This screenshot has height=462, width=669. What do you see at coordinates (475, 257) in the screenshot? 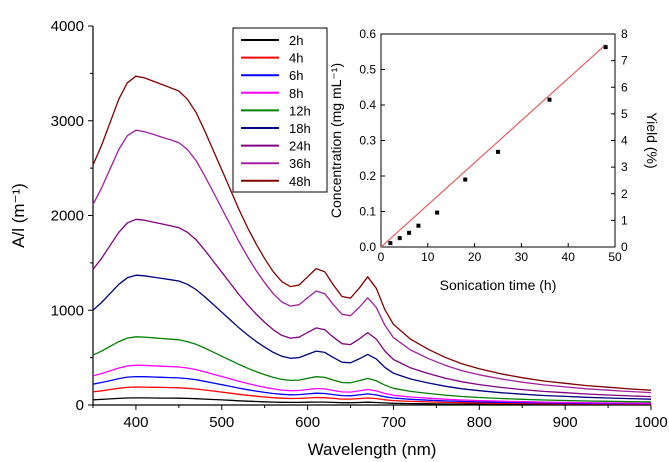
I see `inset-x-tick-label: 20` at bounding box center [475, 257].